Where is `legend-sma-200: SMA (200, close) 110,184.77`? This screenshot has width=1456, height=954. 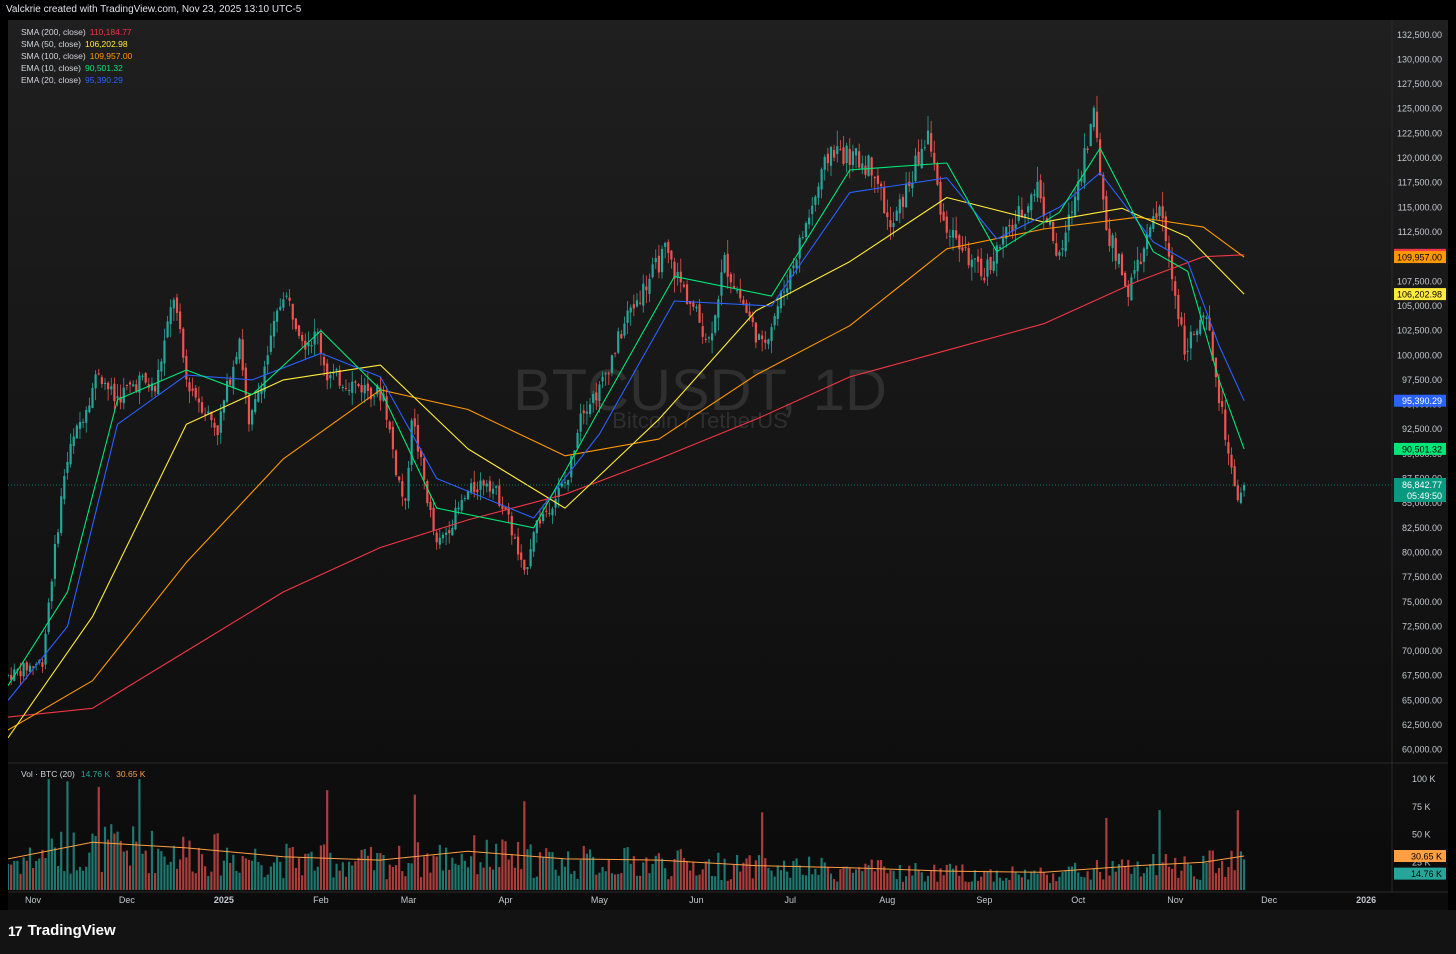
legend-sma-200: SMA (200, close) 110,184.77 is located at coordinates (76, 32).